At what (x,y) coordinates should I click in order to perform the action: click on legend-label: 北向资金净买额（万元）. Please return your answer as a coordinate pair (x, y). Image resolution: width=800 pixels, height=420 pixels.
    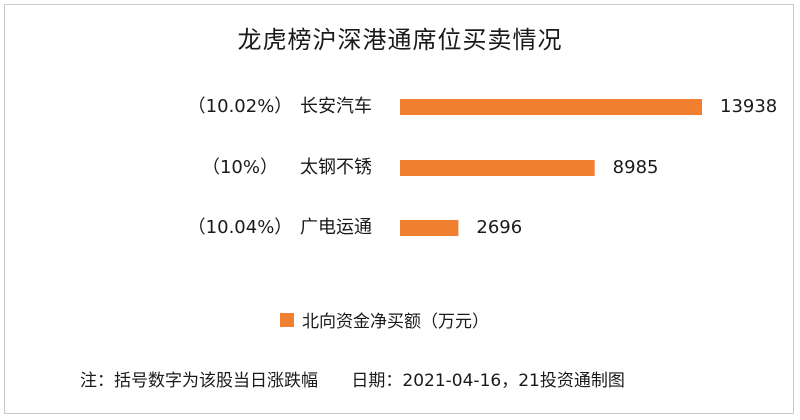
    Looking at the image, I should click on (395, 322).